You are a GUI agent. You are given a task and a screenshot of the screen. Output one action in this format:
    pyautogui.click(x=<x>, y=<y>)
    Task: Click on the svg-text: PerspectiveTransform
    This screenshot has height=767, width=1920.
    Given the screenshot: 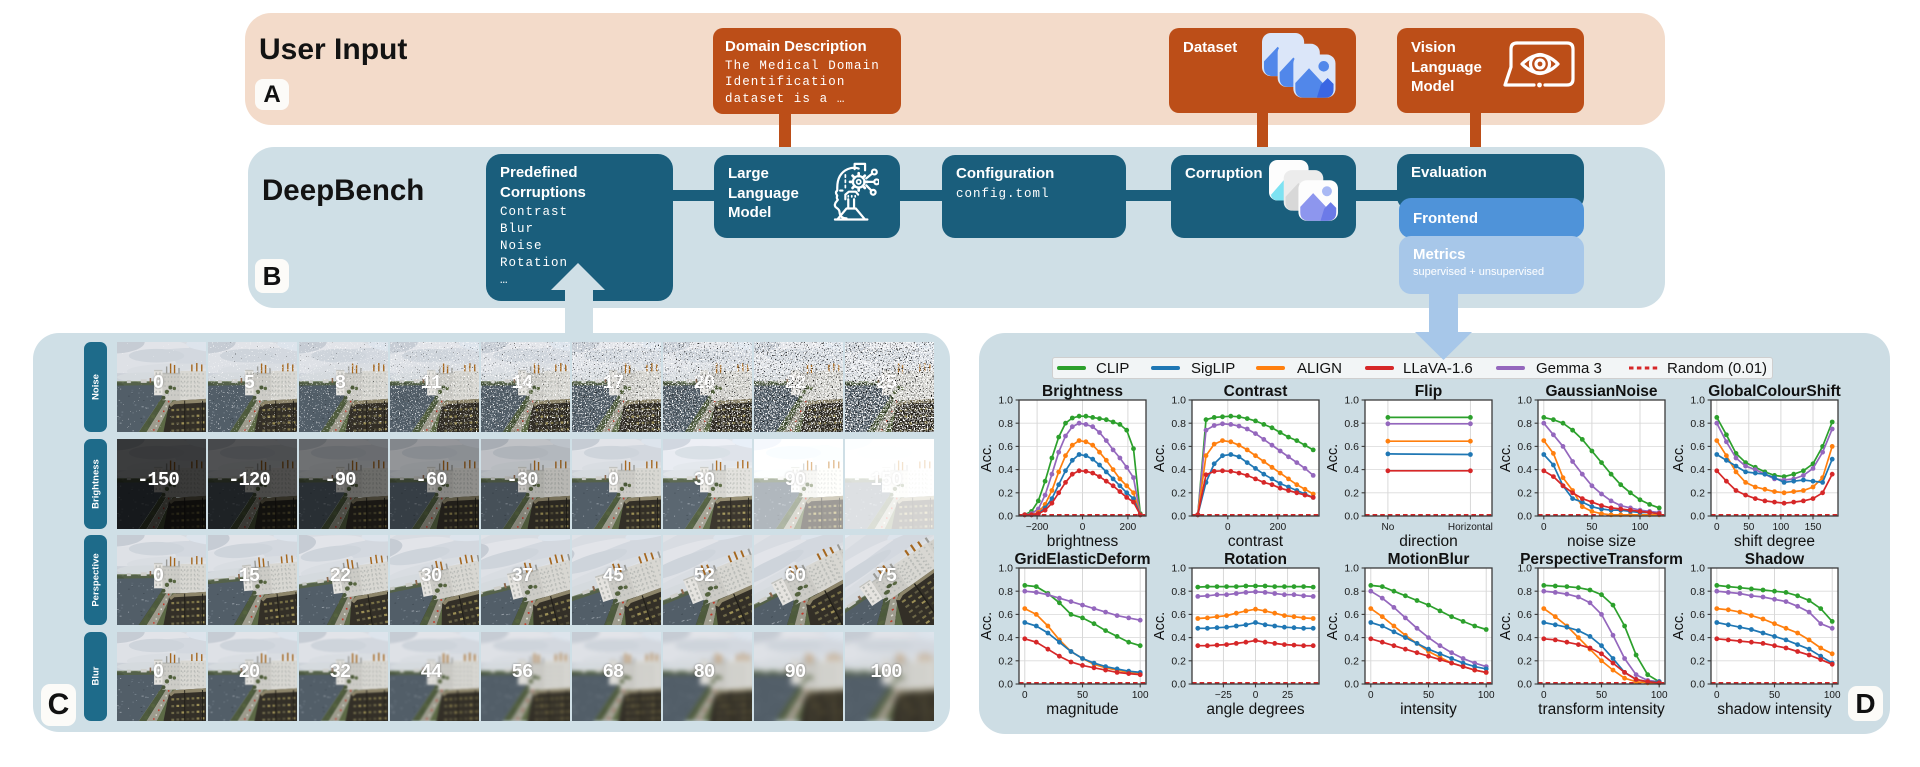 What is the action you would take?
    pyautogui.click(x=1601, y=559)
    